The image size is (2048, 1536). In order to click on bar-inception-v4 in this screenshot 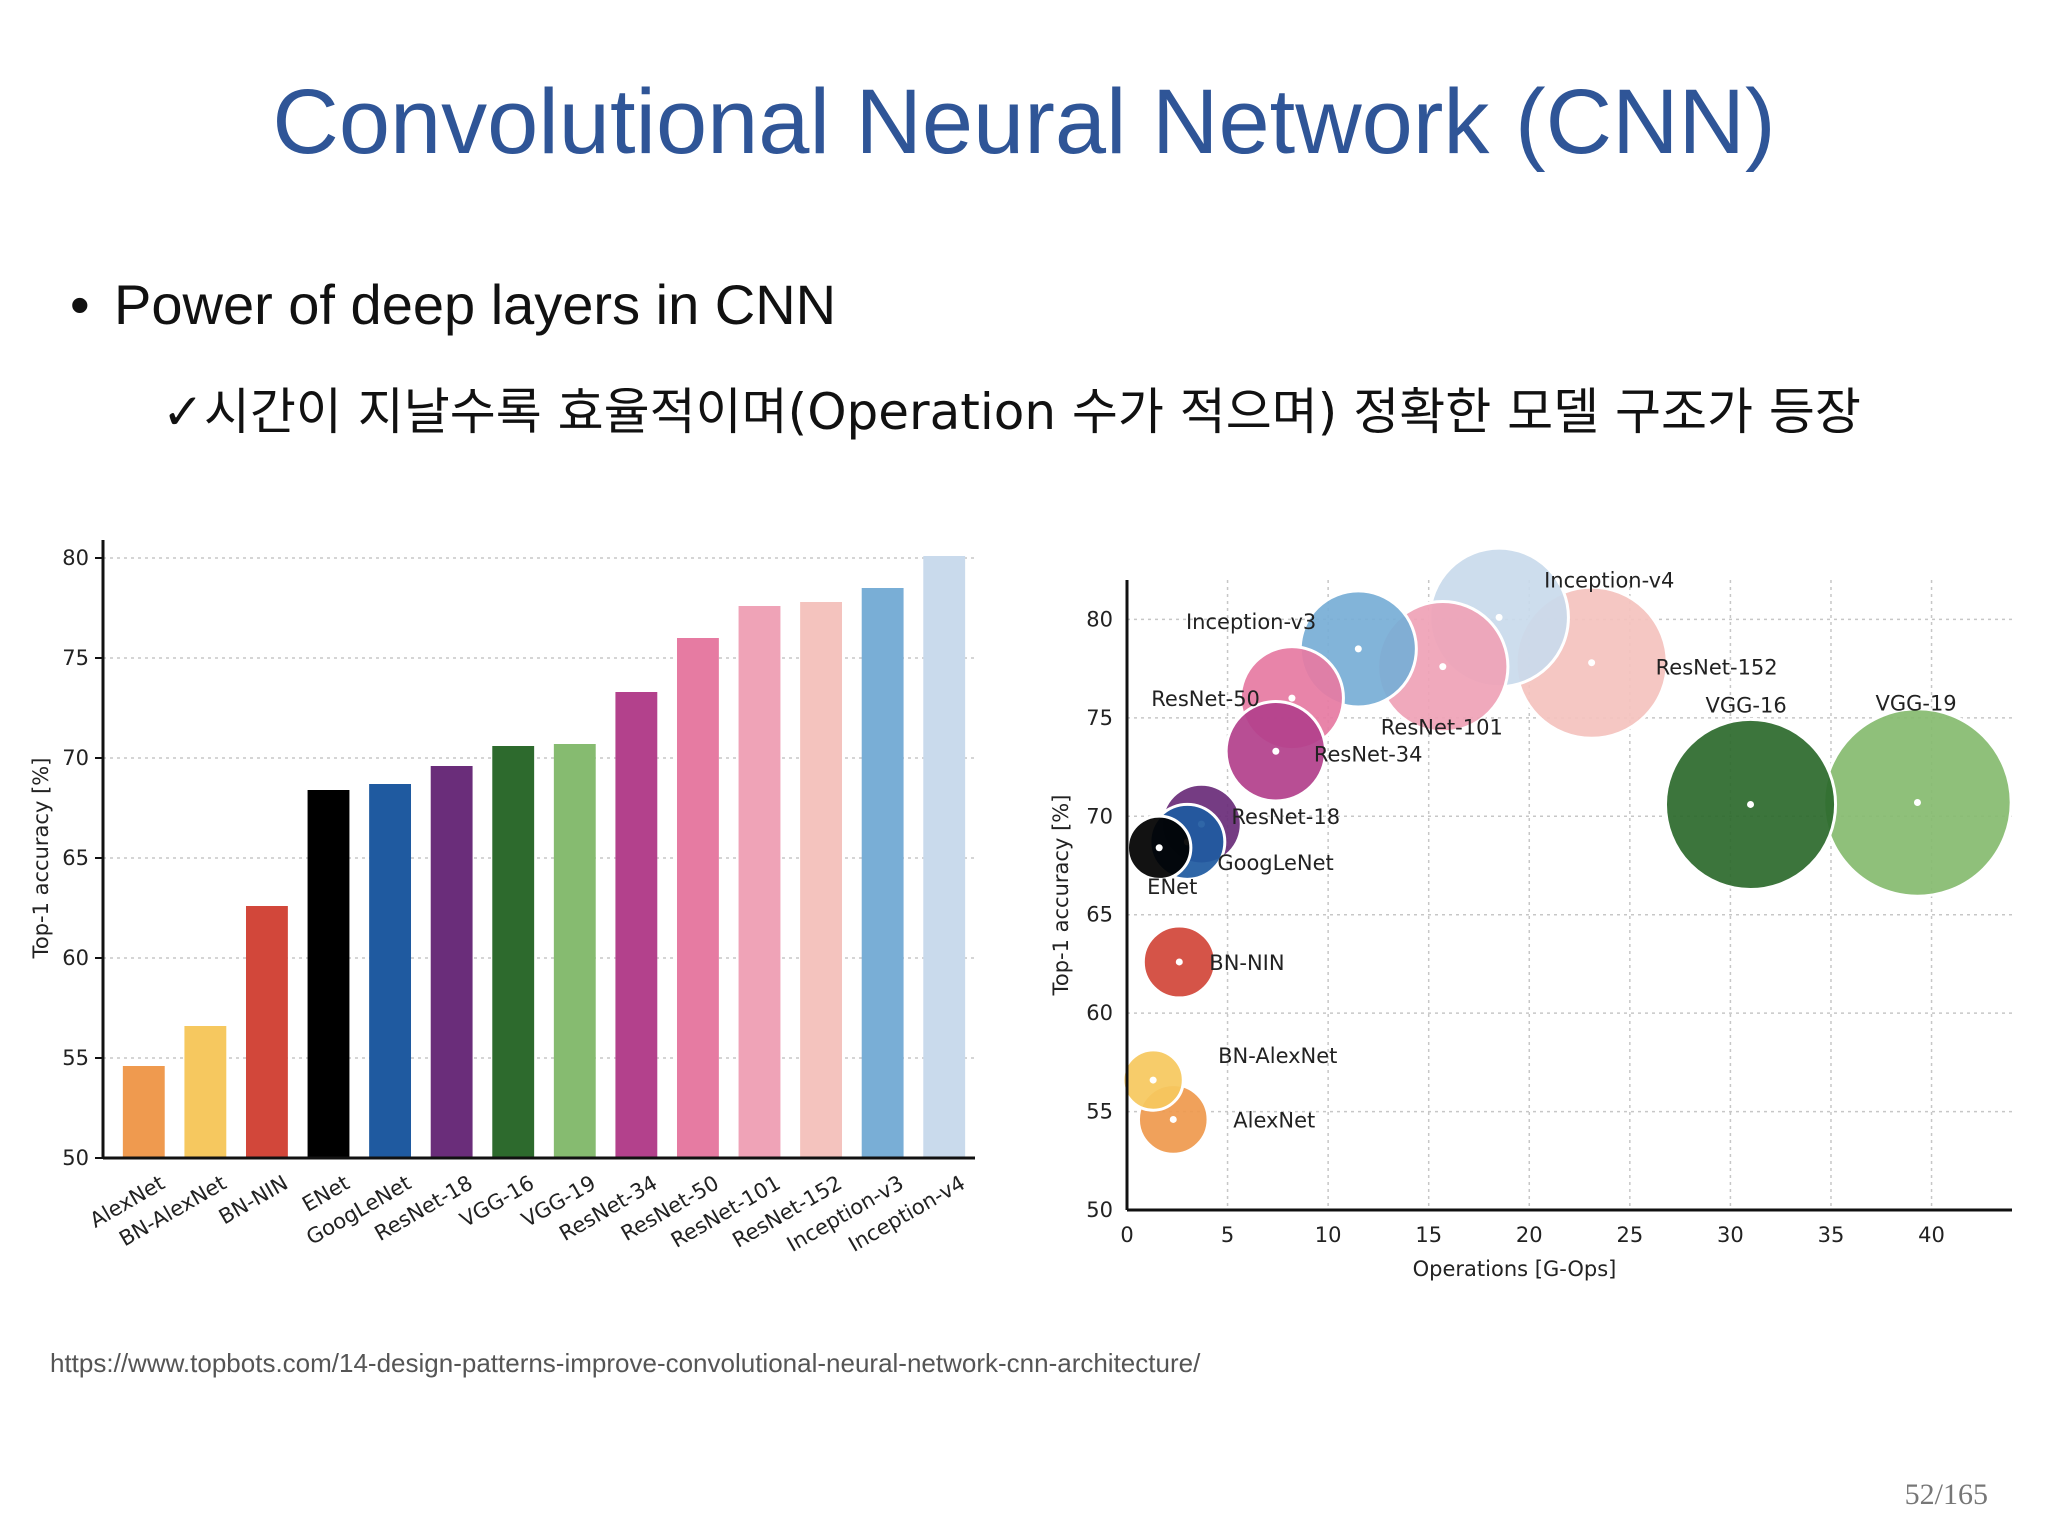, I will do `click(944, 857)`.